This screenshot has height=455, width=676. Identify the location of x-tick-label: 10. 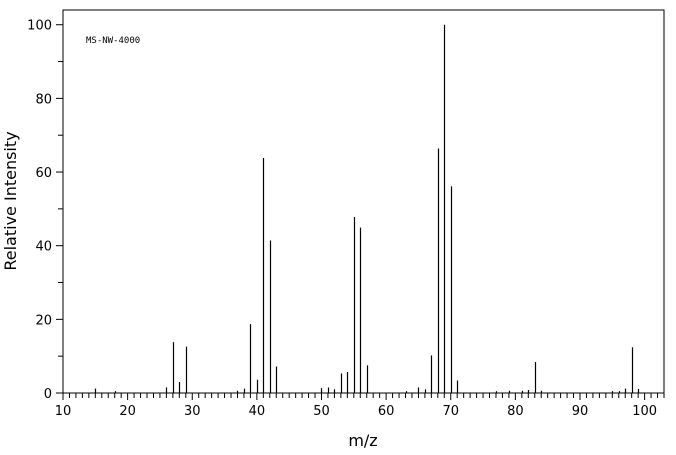
(63, 411).